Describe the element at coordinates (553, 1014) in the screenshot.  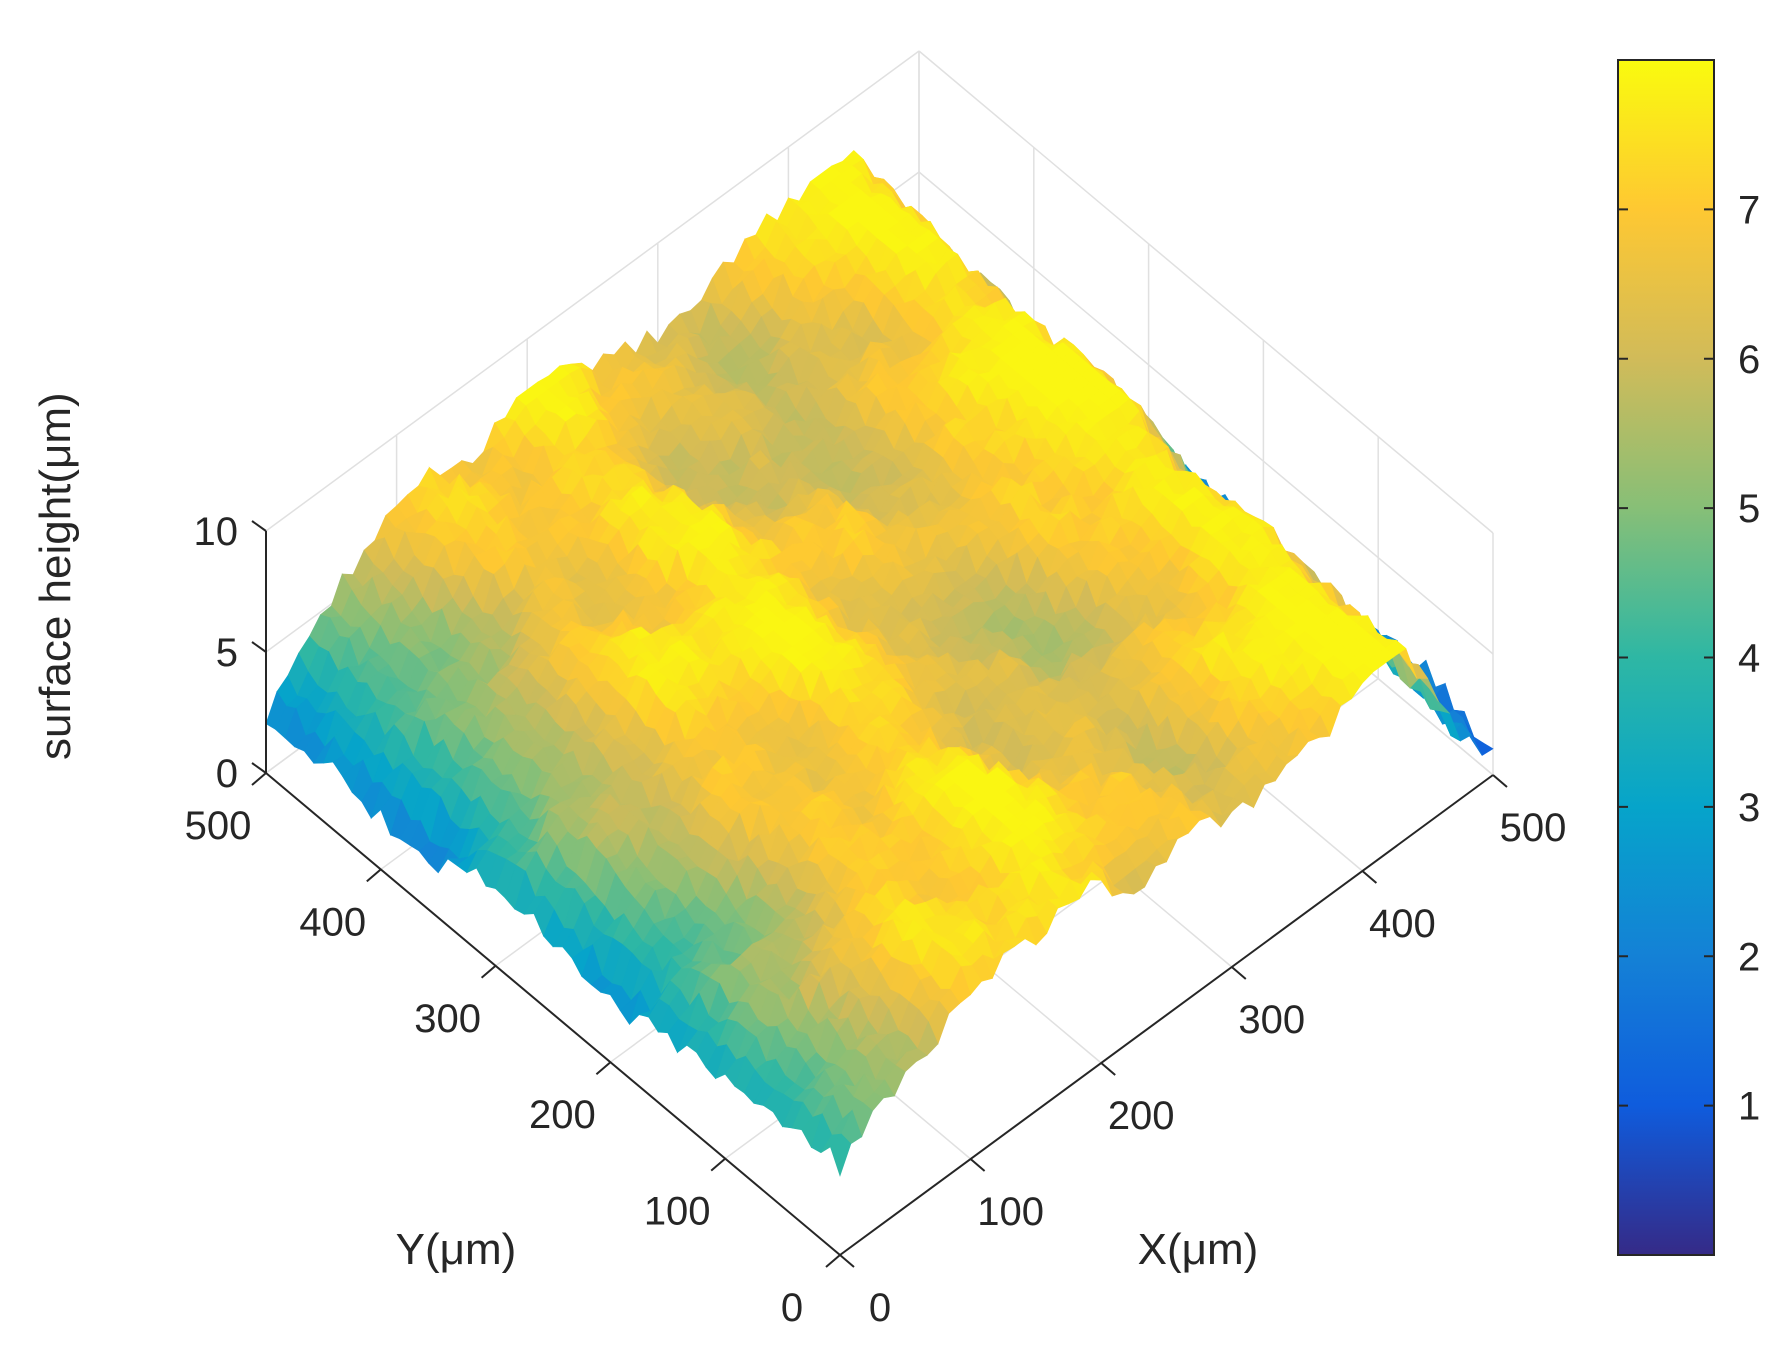
I see `y-axis-line` at that location.